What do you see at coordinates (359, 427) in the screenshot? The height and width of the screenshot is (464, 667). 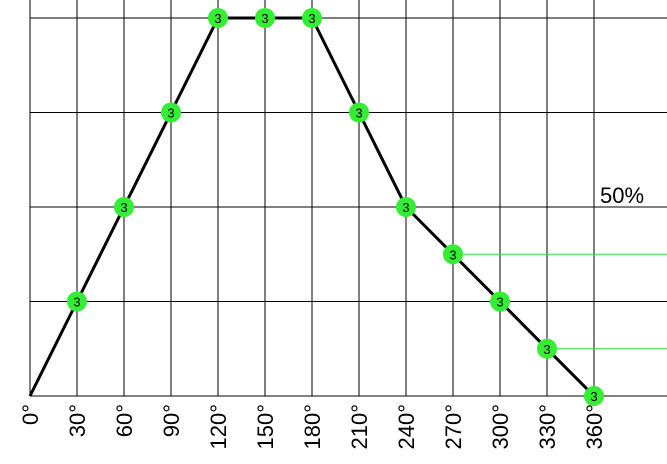 I see `x-tick-label: 210°` at bounding box center [359, 427].